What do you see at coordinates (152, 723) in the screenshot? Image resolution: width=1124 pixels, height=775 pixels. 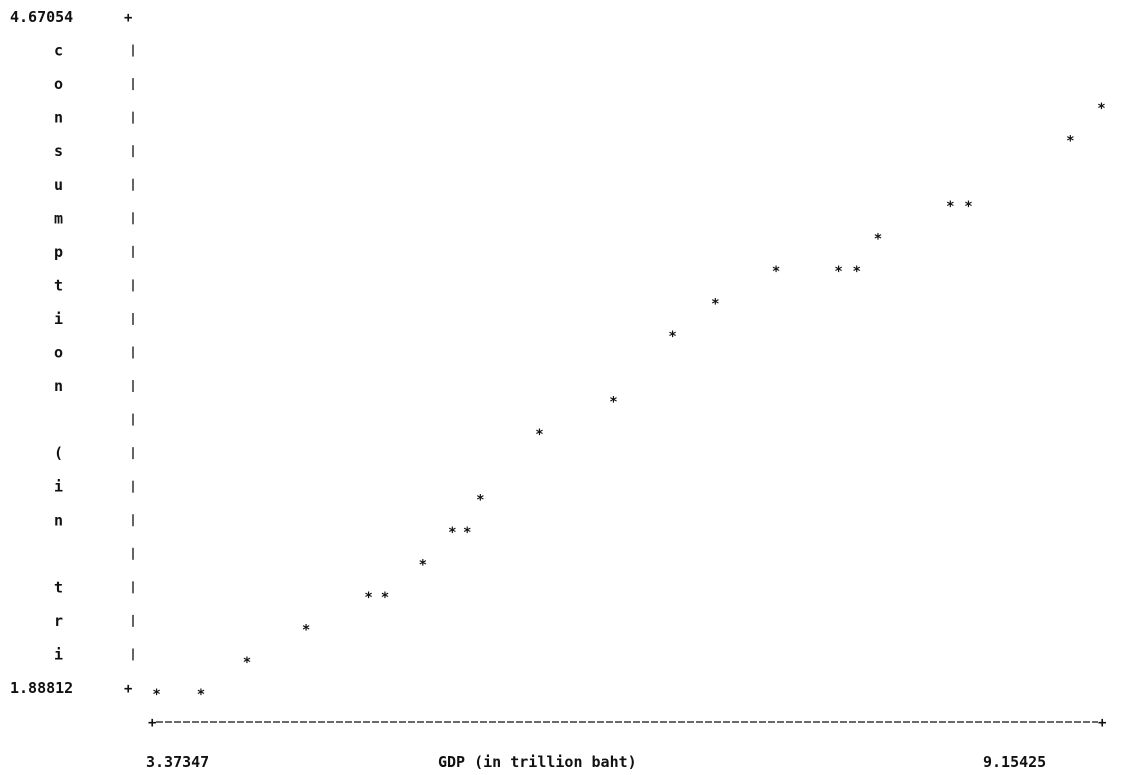 I see `x-axis-plus-left: +` at bounding box center [152, 723].